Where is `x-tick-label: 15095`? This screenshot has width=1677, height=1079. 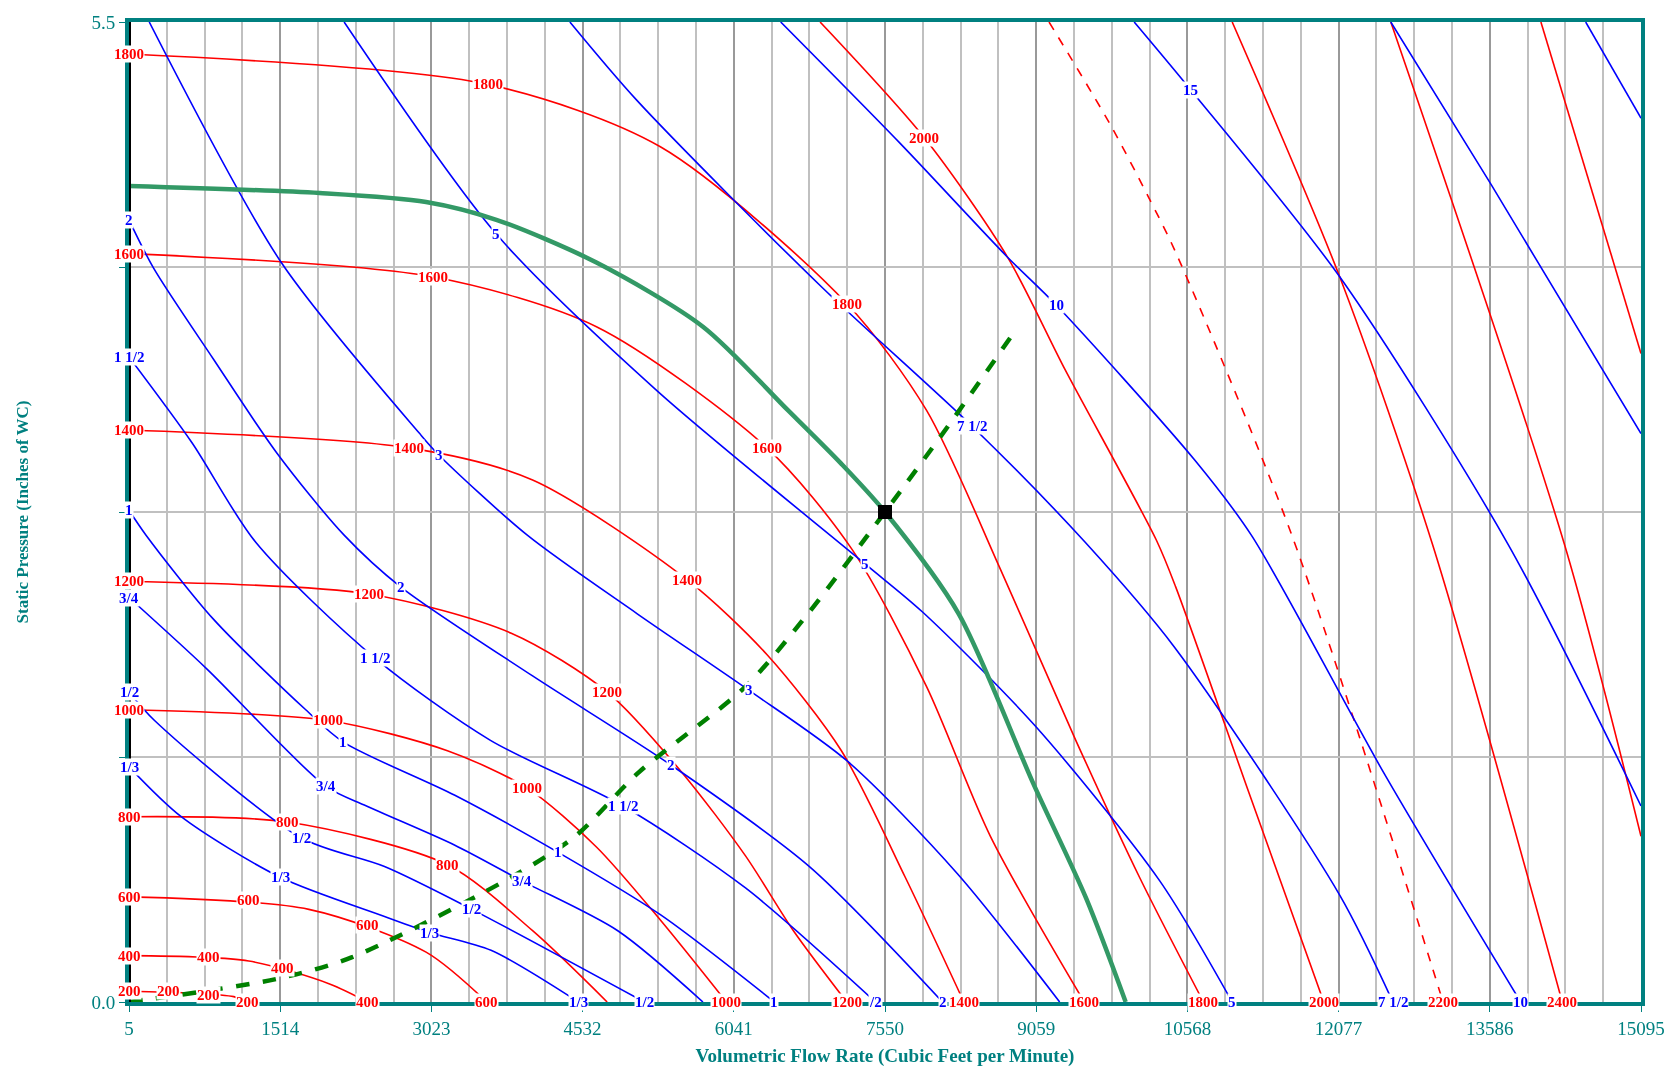
x-tick-label: 15095 is located at coordinates (1641, 1028).